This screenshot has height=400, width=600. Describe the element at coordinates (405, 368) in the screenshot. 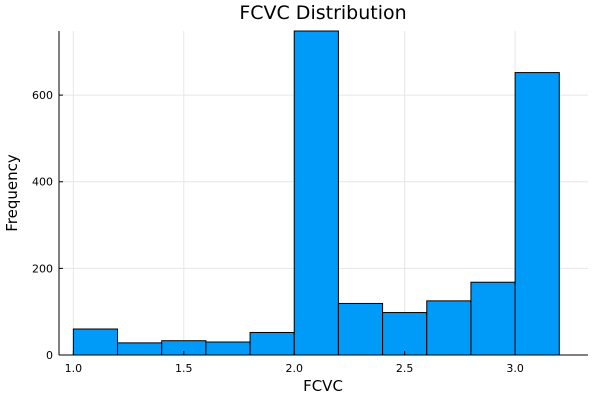

I see `x-tick-label: 2.5` at that location.